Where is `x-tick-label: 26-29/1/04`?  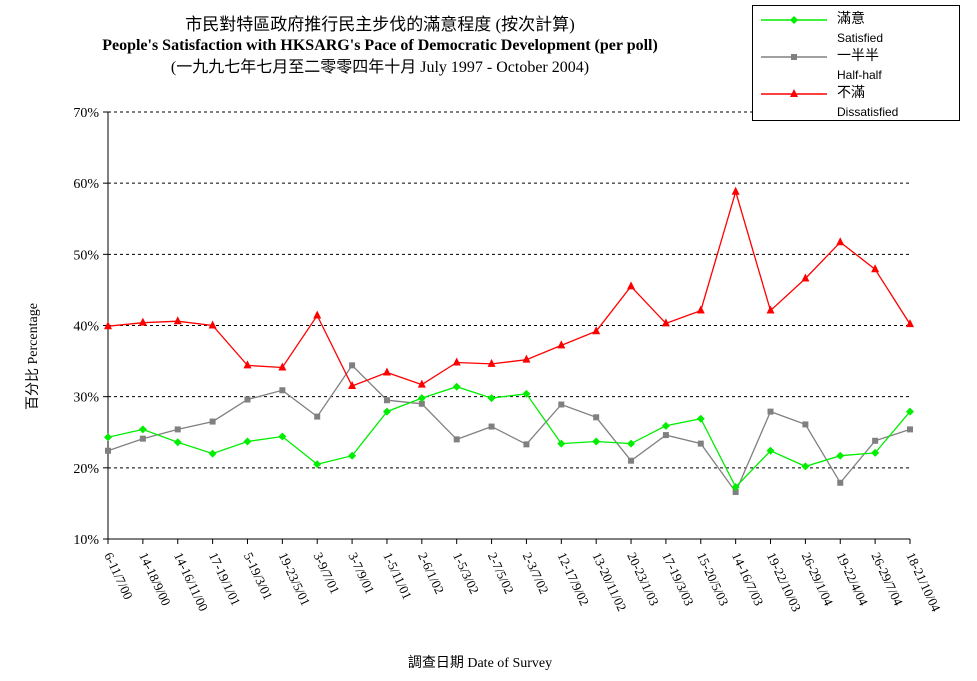 x-tick-label: 26-29/1/04 is located at coordinates (818, 579).